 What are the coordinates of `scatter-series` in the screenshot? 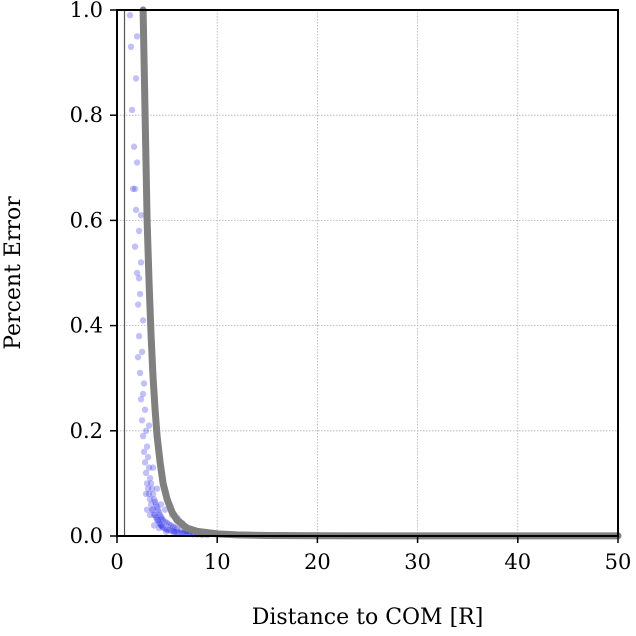 It's located at (168, 275).